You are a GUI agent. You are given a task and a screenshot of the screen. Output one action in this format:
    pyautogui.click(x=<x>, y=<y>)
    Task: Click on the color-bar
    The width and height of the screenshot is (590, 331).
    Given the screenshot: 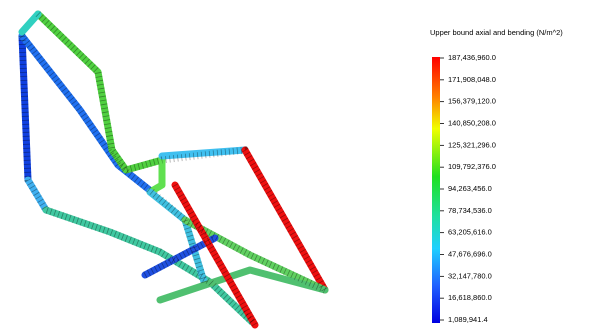 What is the action you would take?
    pyautogui.click(x=436, y=190)
    